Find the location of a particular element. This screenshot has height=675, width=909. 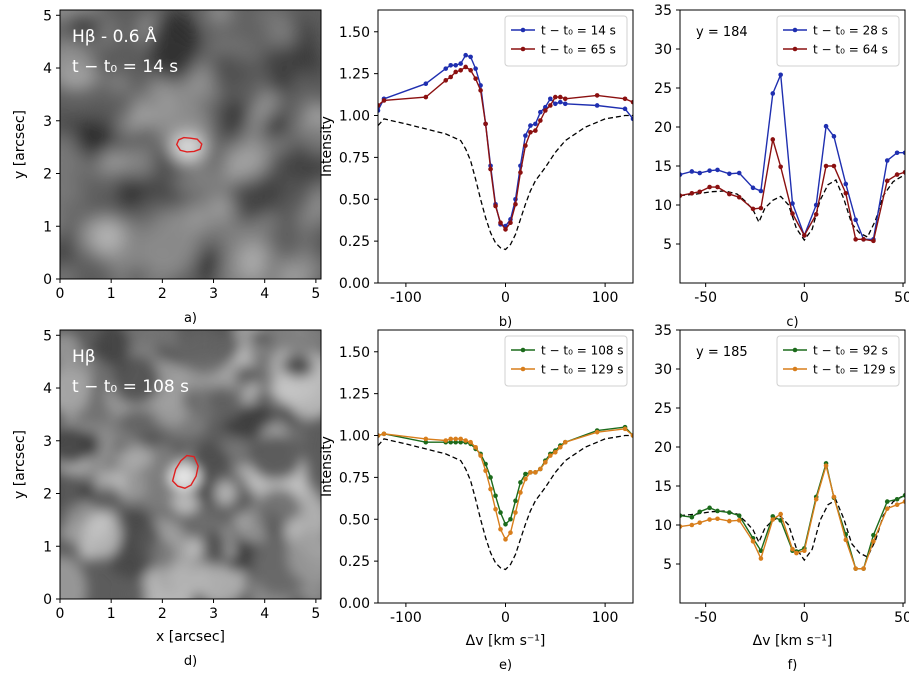

legend-entry-label: t − t₀ = 129 s is located at coordinates (582, 370).